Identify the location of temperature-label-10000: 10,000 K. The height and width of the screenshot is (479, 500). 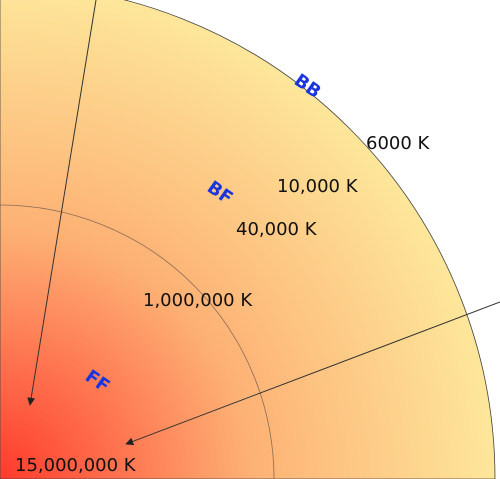
(318, 186).